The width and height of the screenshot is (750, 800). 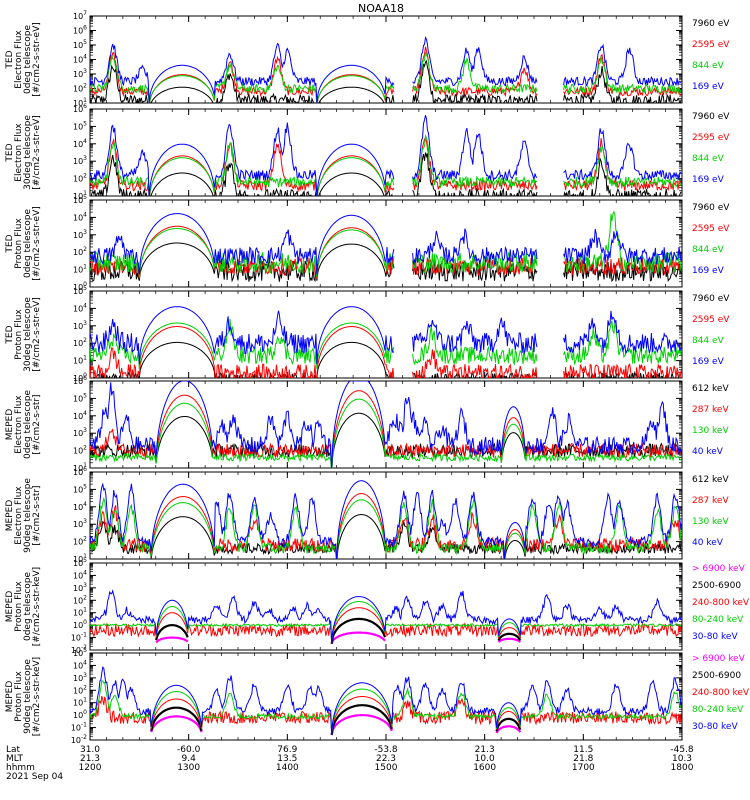 I want to click on legend-entry: 169 eV, so click(x=708, y=87).